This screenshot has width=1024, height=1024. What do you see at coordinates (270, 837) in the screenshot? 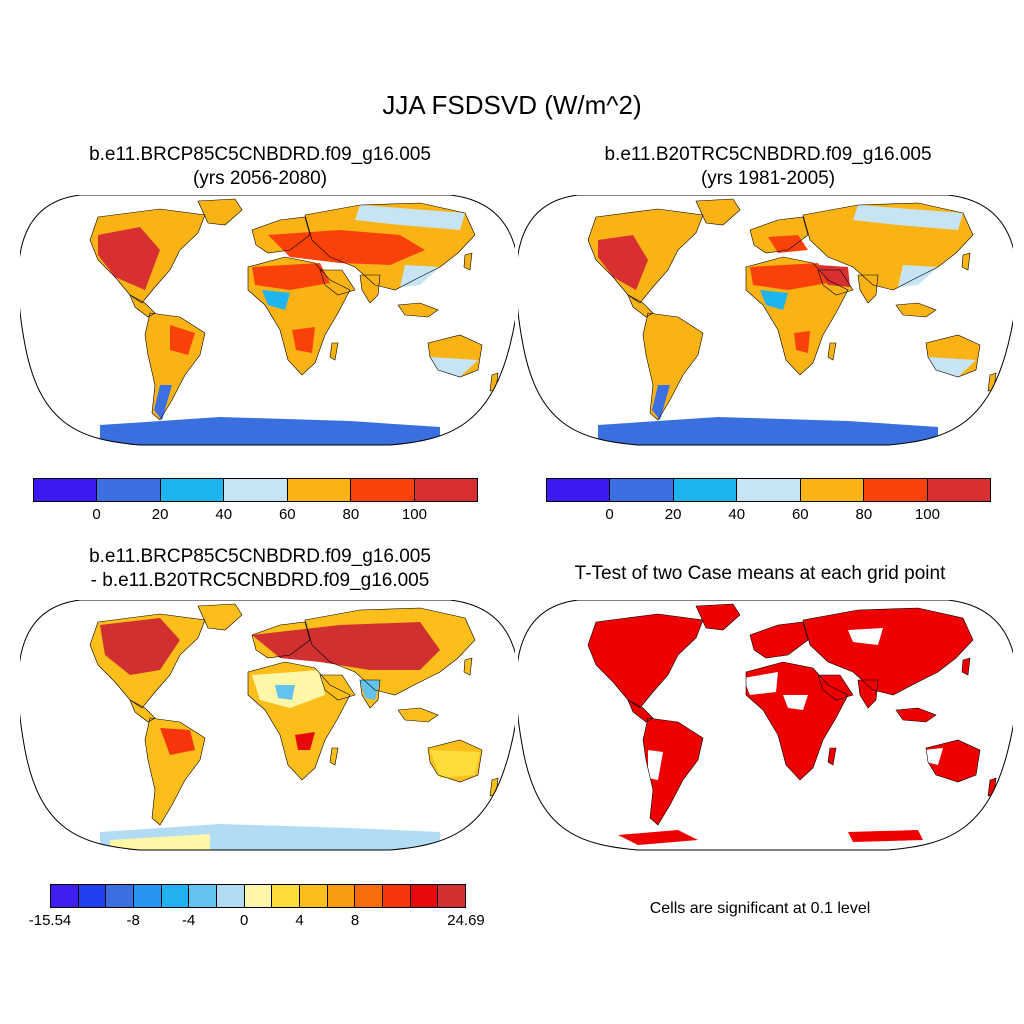
I see `antarctica` at bounding box center [270, 837].